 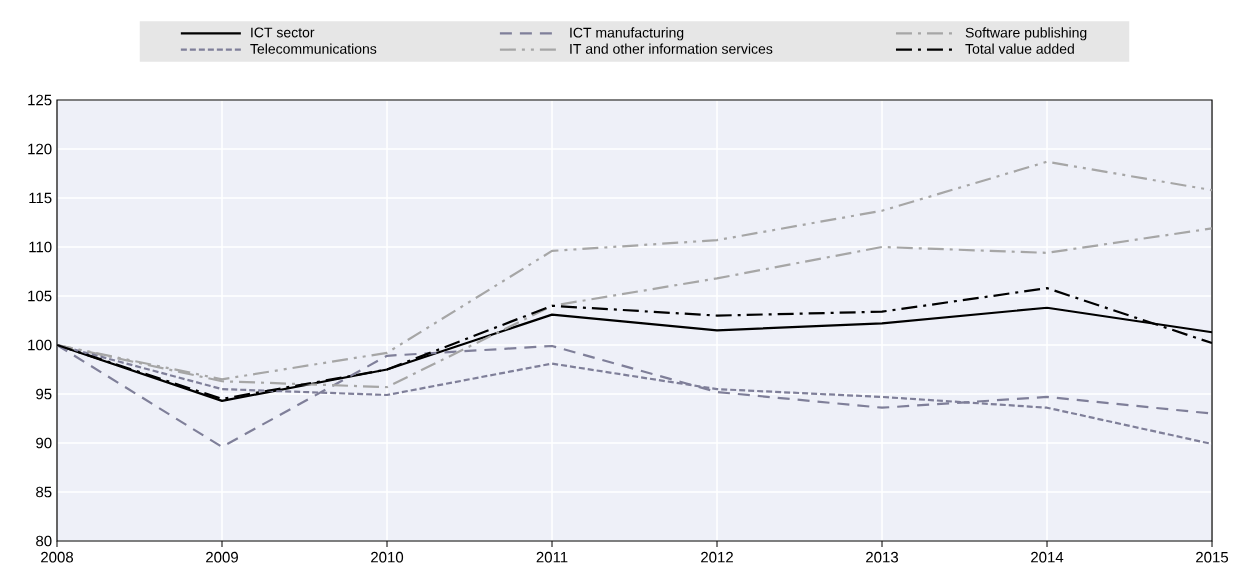 What do you see at coordinates (671, 48) in the screenshot?
I see `legend-label: IT and other information services` at bounding box center [671, 48].